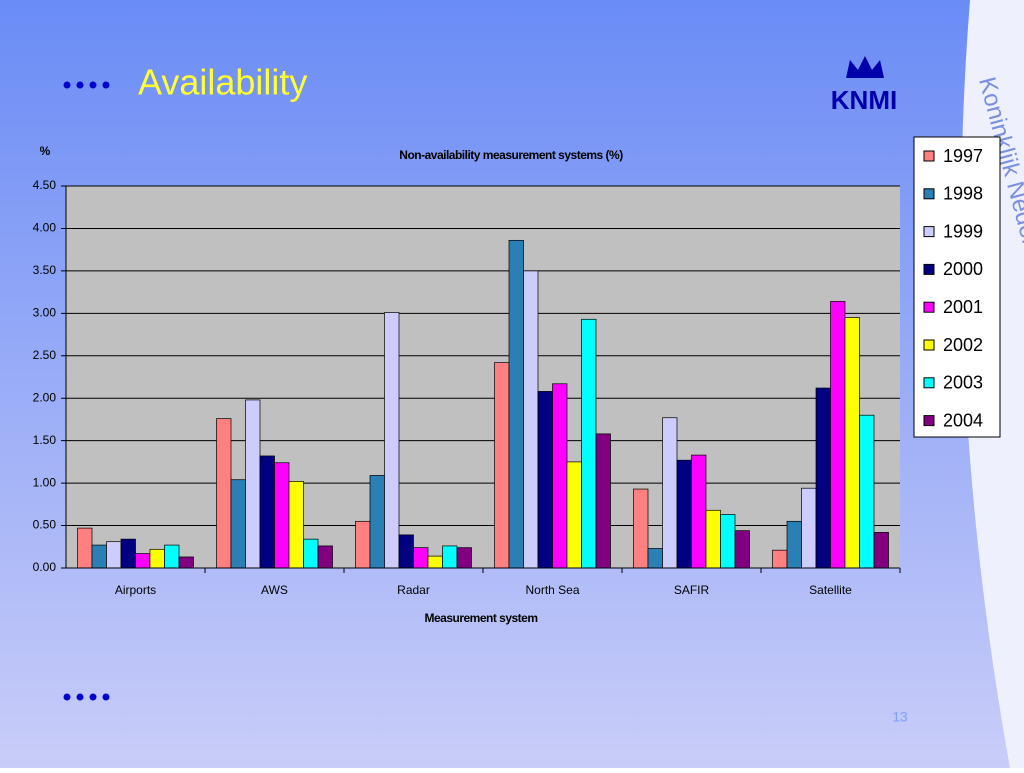  Describe the element at coordinates (413, 590) in the screenshot. I see `x-tick-label: Radar` at that location.